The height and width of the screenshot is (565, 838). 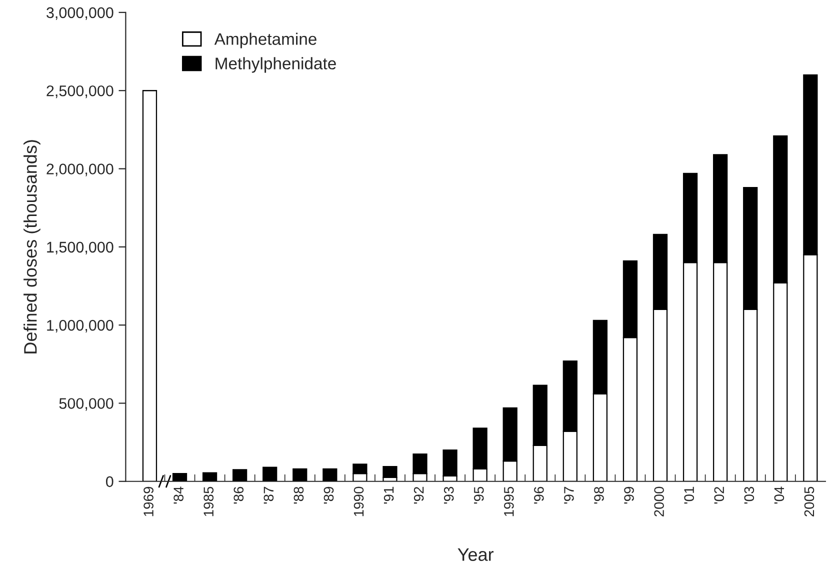 What do you see at coordinates (599, 495) in the screenshot?
I see `x-tick-label: '98` at bounding box center [599, 495].